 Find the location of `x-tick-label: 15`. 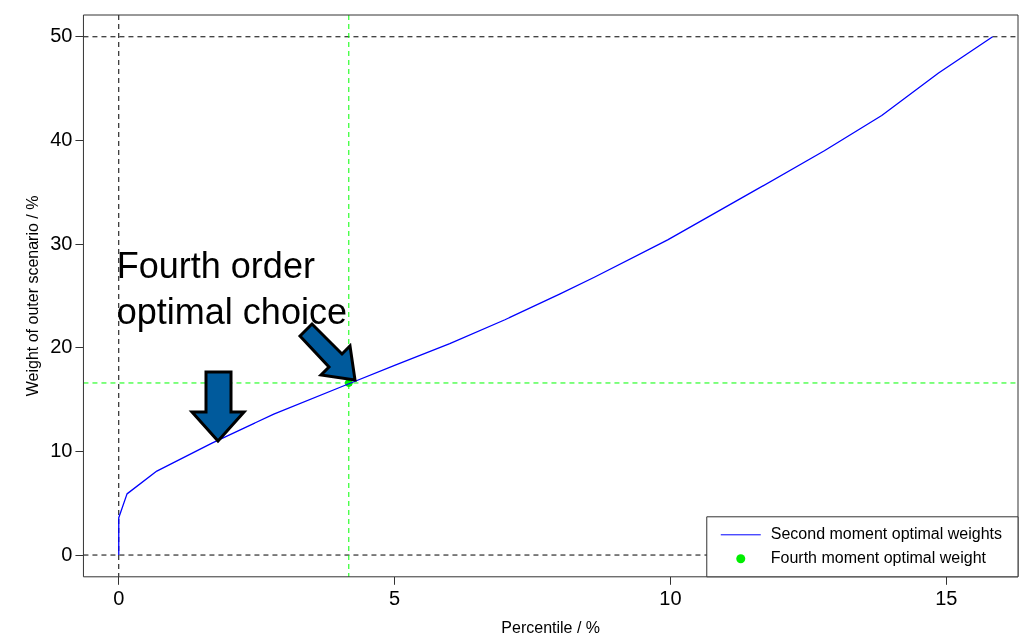

x-tick-label: 15 is located at coordinates (946, 598).